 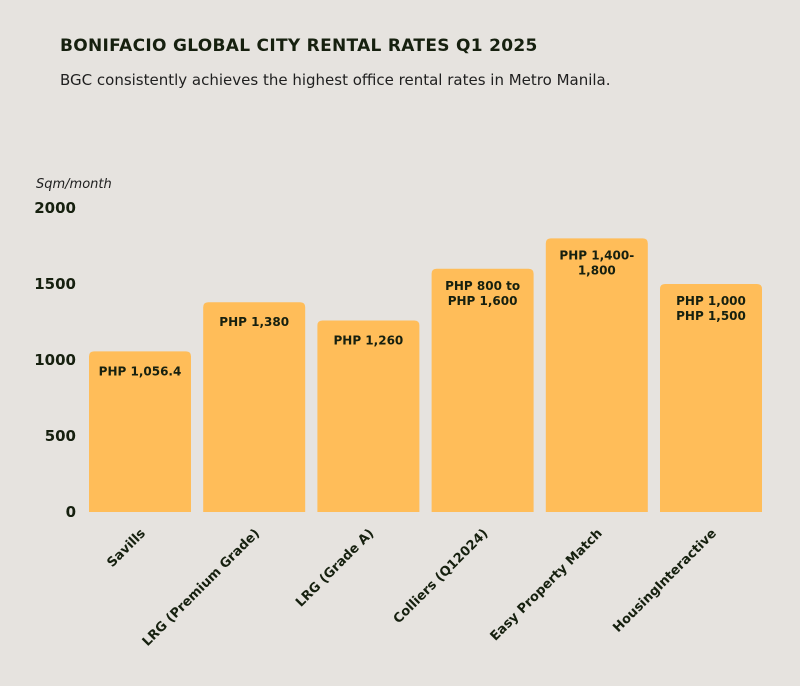 I want to click on y-tick-label: 0, so click(x=71, y=512).